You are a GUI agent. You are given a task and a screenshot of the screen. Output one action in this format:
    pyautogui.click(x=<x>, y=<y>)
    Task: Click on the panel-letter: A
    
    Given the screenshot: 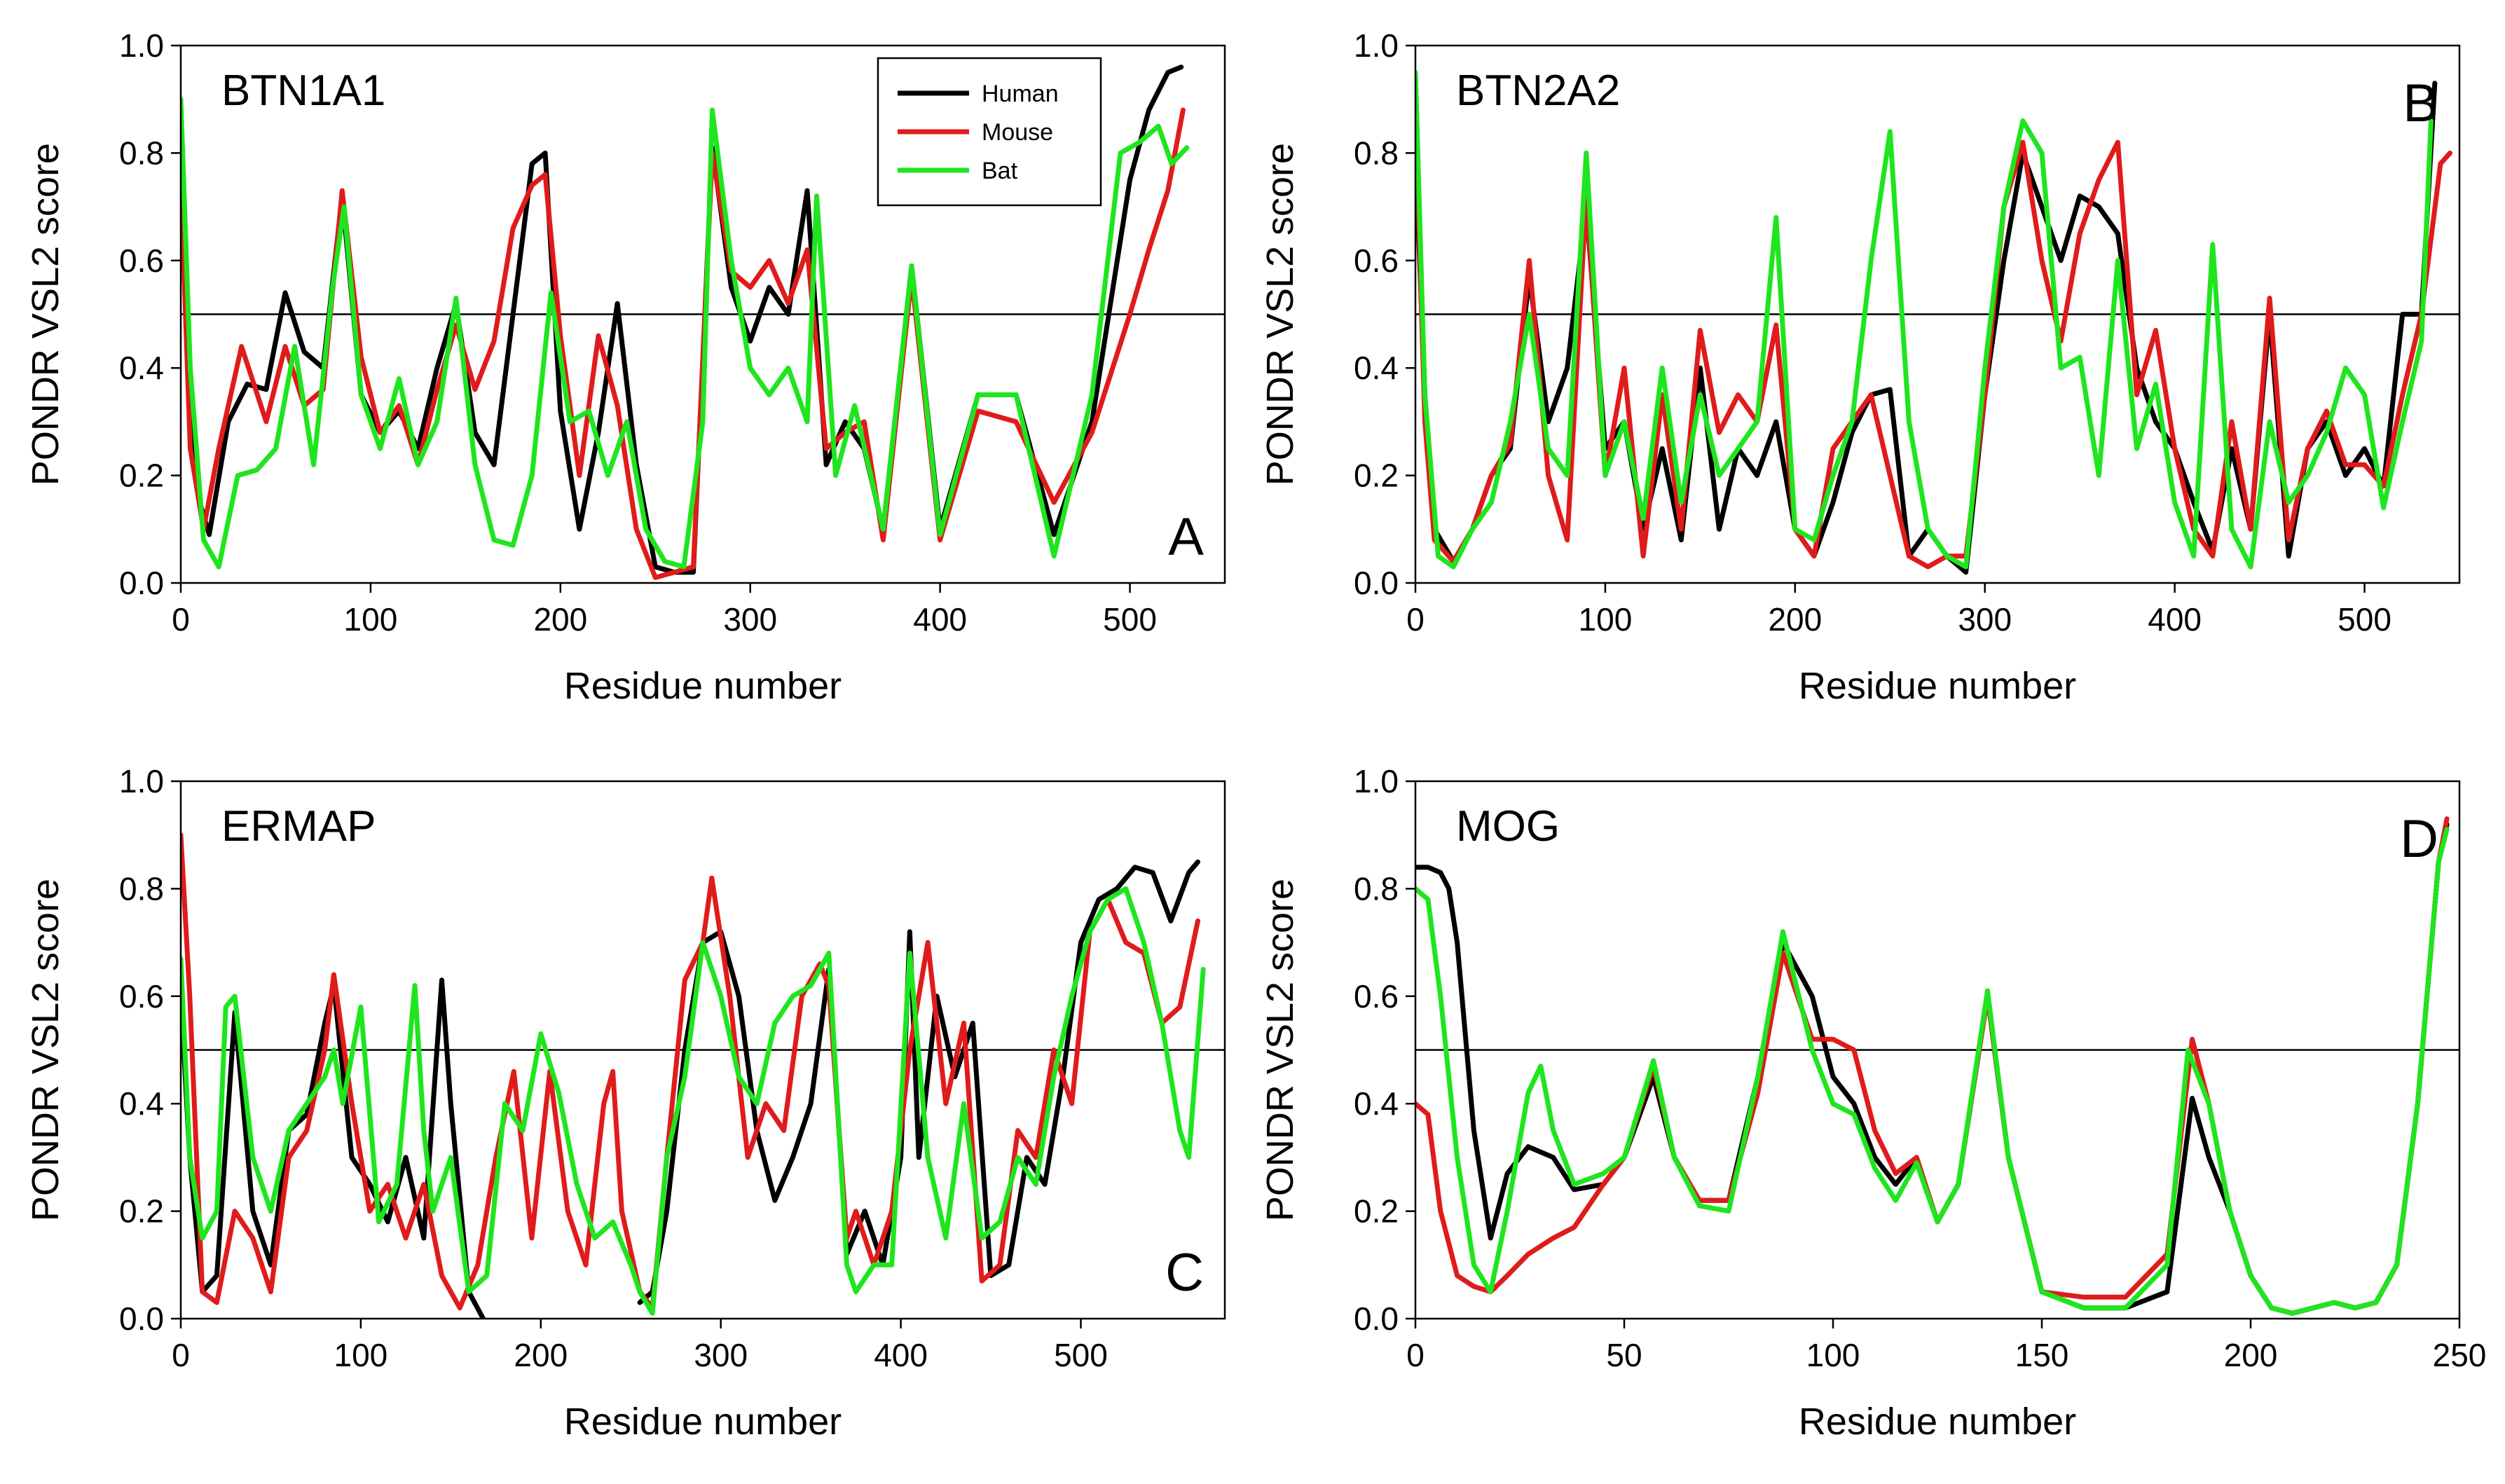 What is the action you would take?
    pyautogui.click(x=1186, y=537)
    